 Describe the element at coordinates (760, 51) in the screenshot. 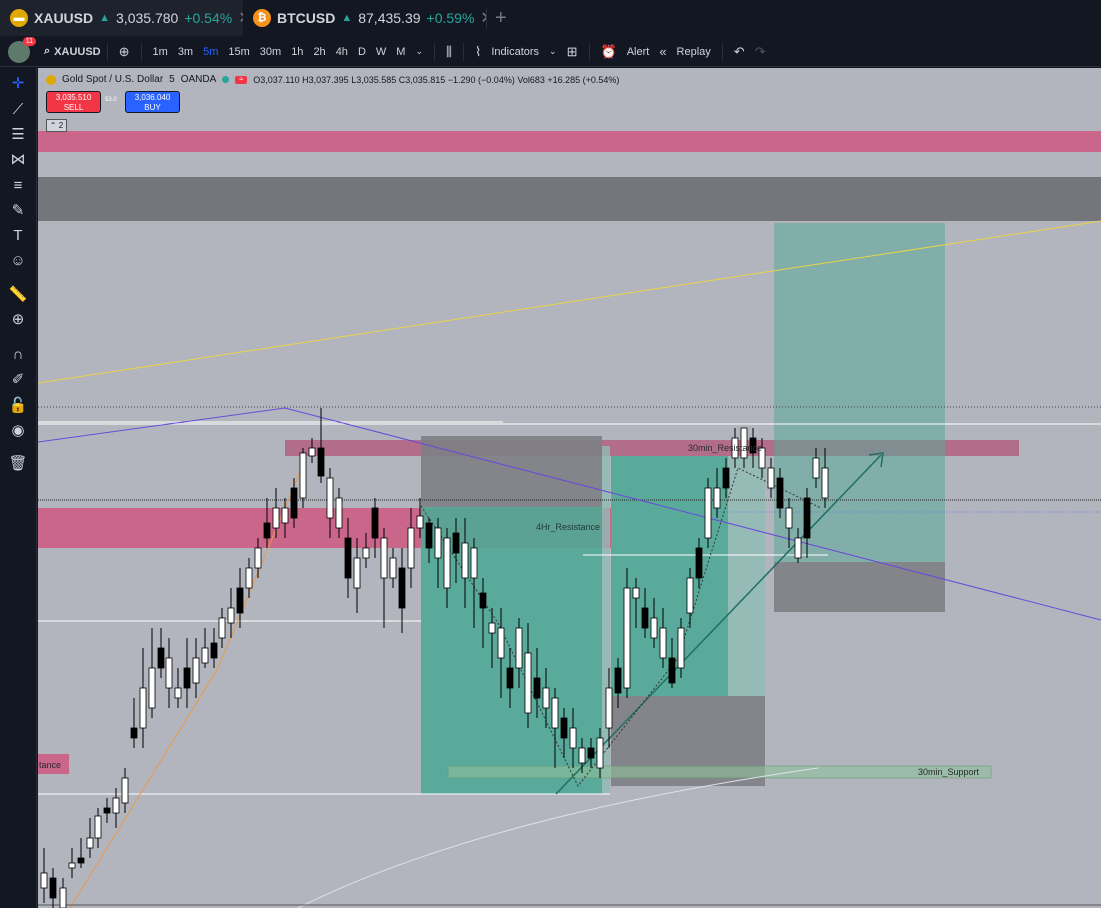

I see `redo-icon: ↷` at that location.